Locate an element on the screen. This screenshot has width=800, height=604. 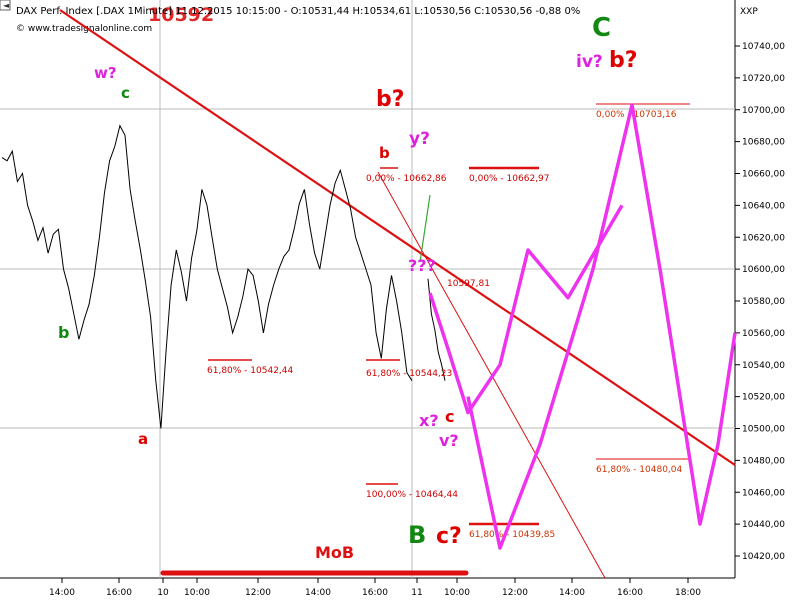
x-tick-label: 10 is located at coordinates (163, 593).